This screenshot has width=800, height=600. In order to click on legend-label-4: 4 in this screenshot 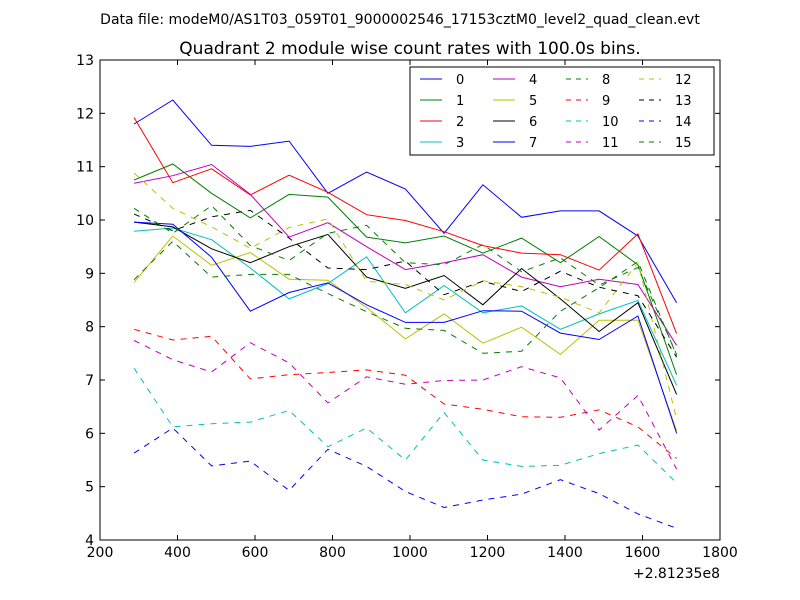, I will do `click(533, 80)`.